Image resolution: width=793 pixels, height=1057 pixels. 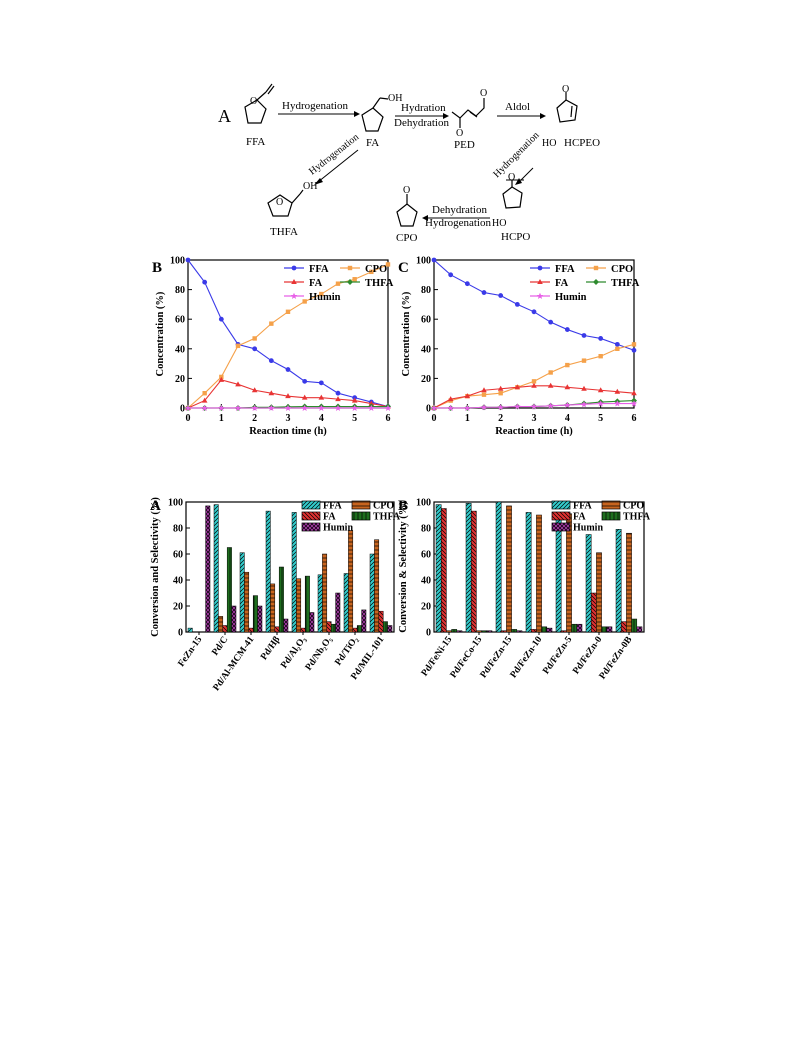 I want to click on legend-label-cpo: CPO, so click(x=622, y=269).